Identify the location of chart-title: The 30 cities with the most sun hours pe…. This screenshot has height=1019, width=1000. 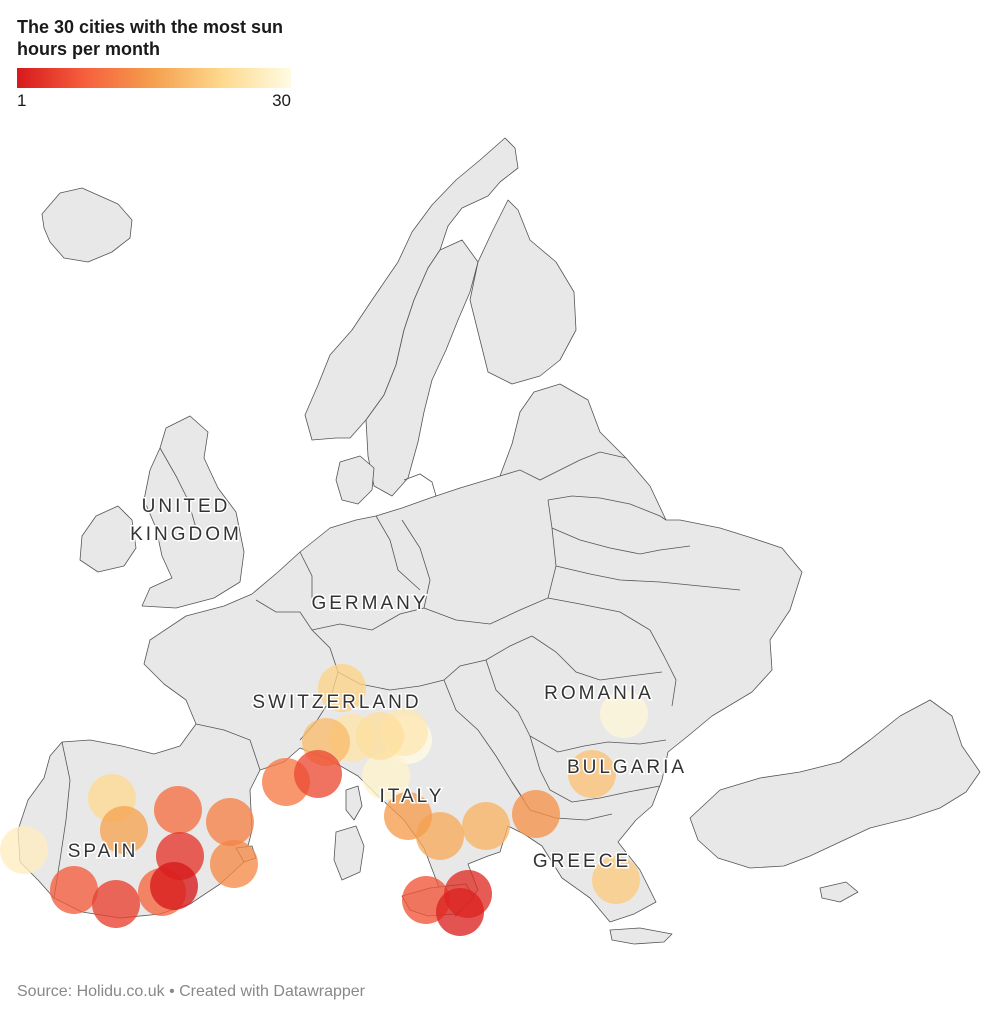
(150, 38).